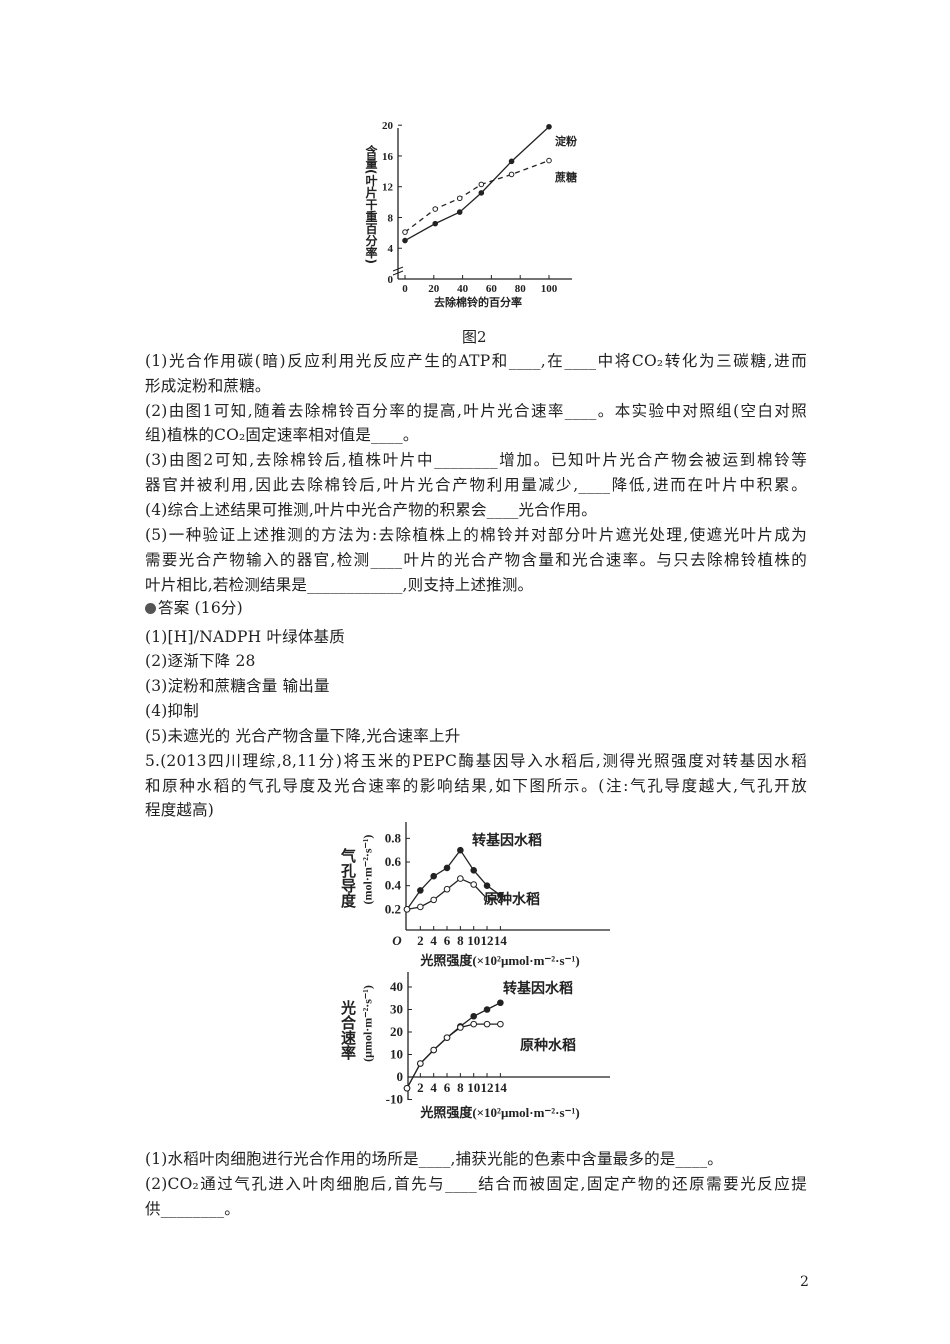  What do you see at coordinates (391, 218) in the screenshot?
I see `y-tick-label: 8` at bounding box center [391, 218].